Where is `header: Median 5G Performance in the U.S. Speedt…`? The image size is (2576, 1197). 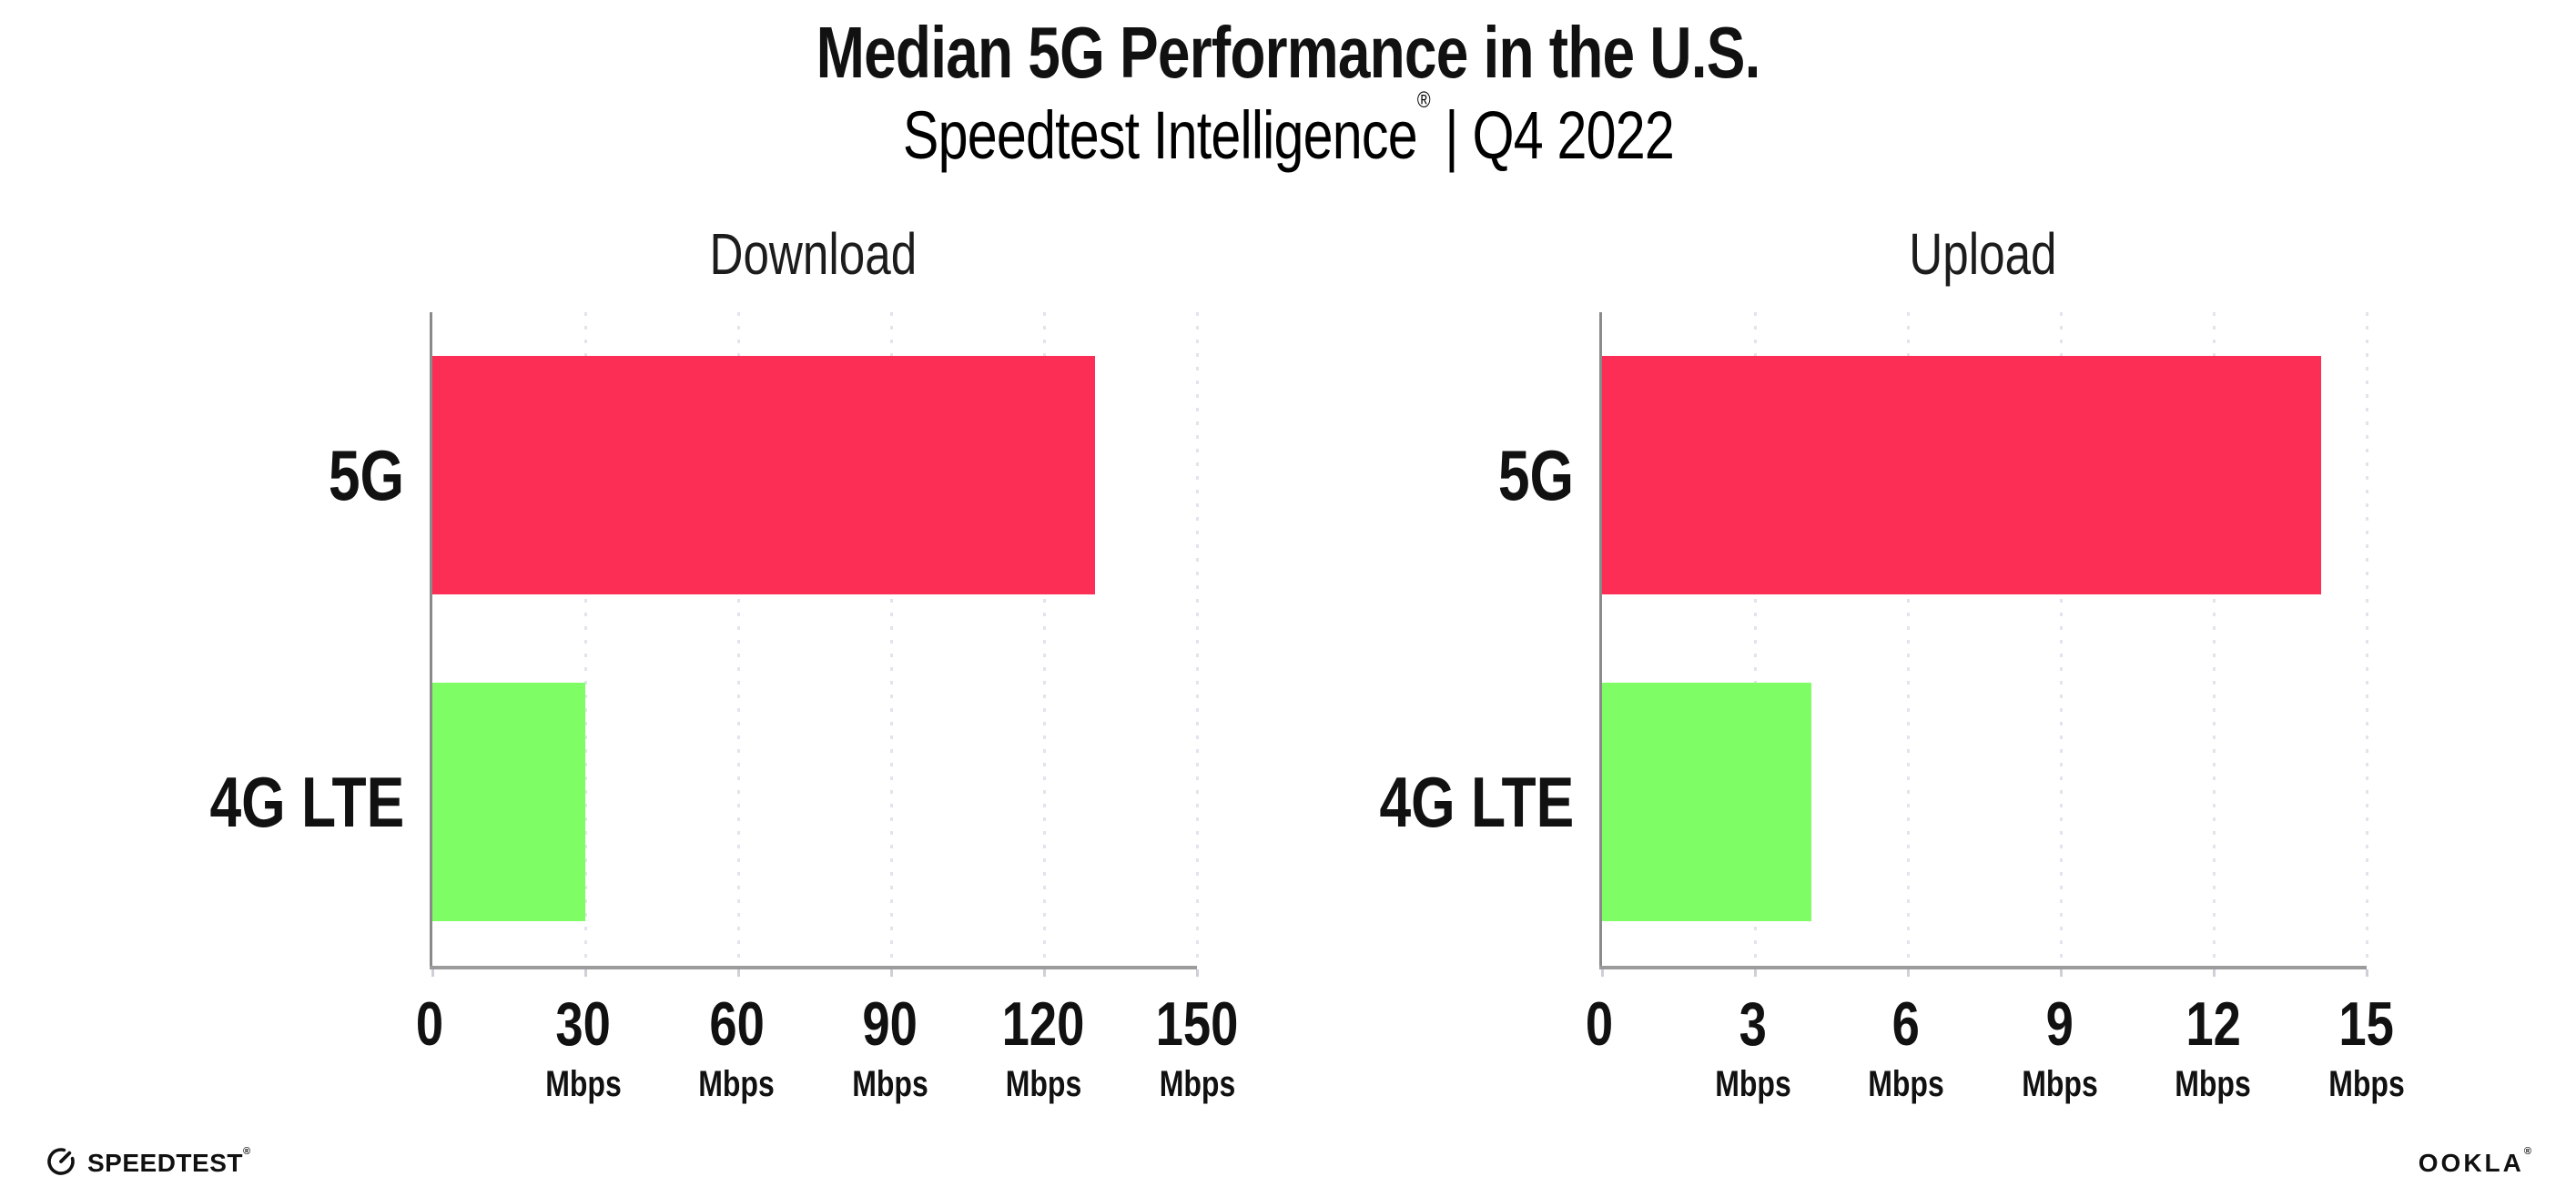 header: Median 5G Performance in the U.S. Speedt… is located at coordinates (1288, 86).